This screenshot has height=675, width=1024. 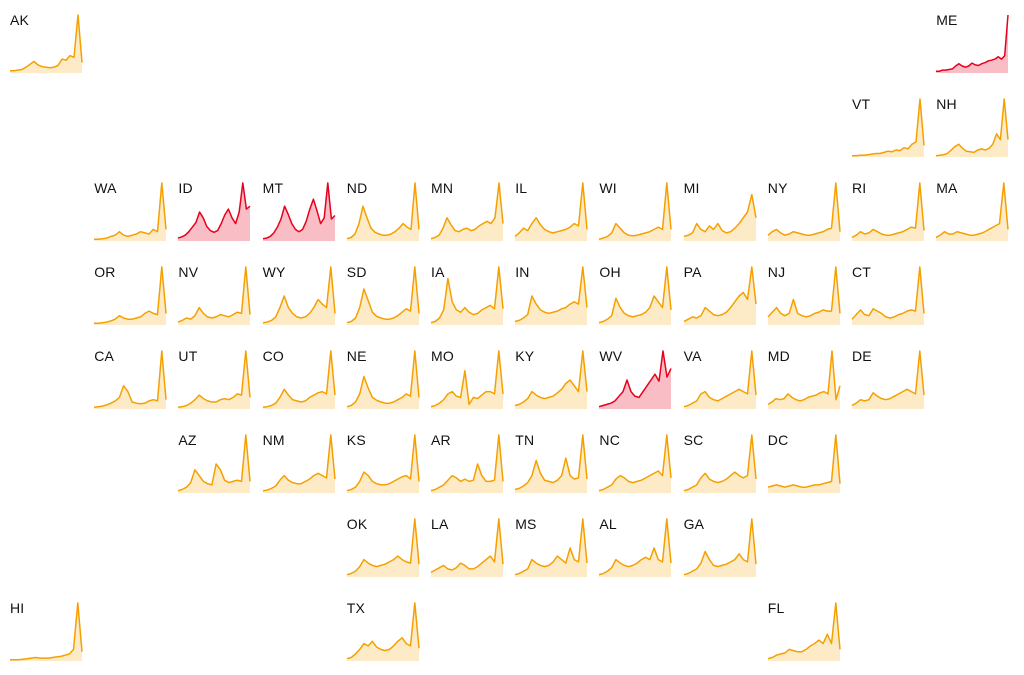 I want to click on tile-mt: MT, so click(x=299, y=214).